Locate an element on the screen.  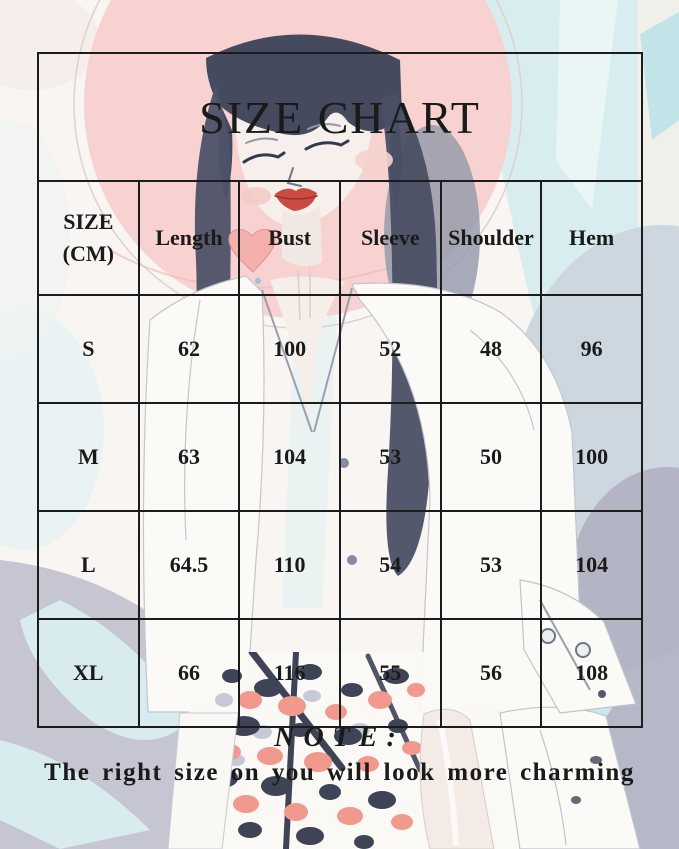
cell-xl-bust: 116 is located at coordinates (289, 673).